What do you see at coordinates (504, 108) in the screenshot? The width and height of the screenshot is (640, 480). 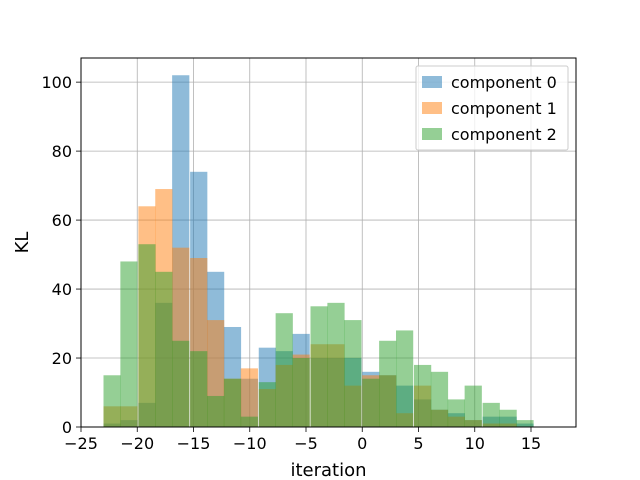 I see `legend-entry-label: component 1` at bounding box center [504, 108].